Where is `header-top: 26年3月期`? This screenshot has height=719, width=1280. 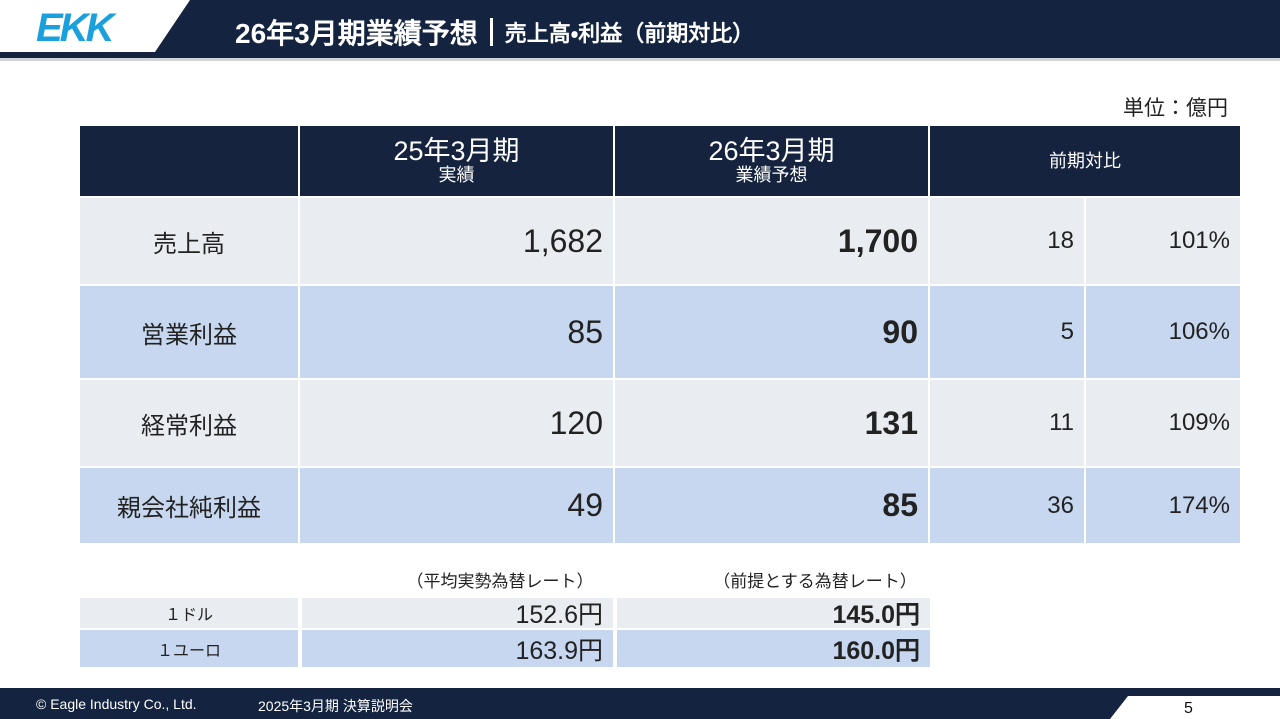 header-top: 26年3月期 is located at coordinates (771, 151).